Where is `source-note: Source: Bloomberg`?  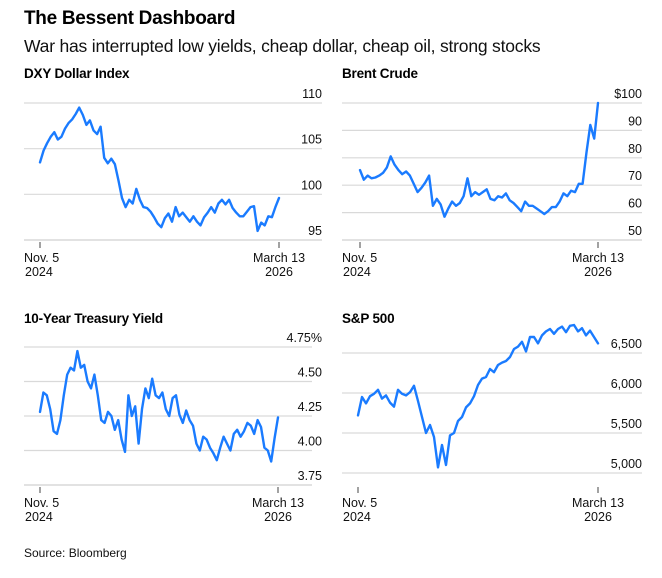
source-note: Source: Bloomberg is located at coordinates (75, 553).